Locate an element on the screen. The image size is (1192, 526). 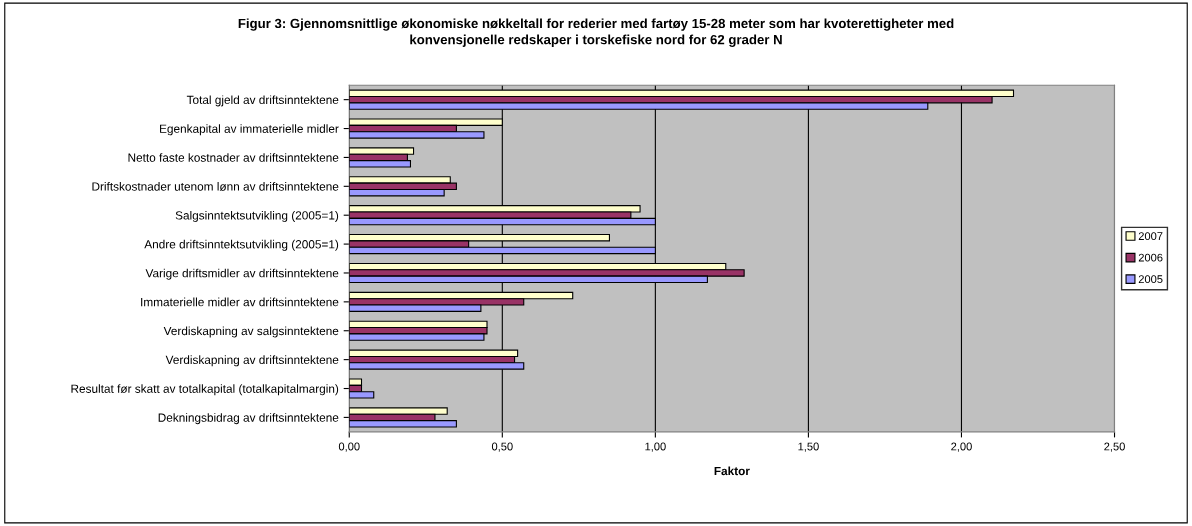
y-tick-label: Salgsinntektsutvikling (2005=1) is located at coordinates (257, 216).